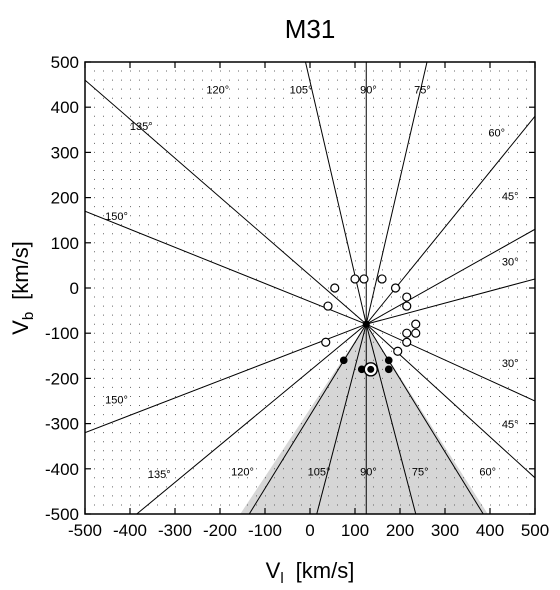 This screenshot has width=560, height=590. I want to click on data-points, so click(371, 325).